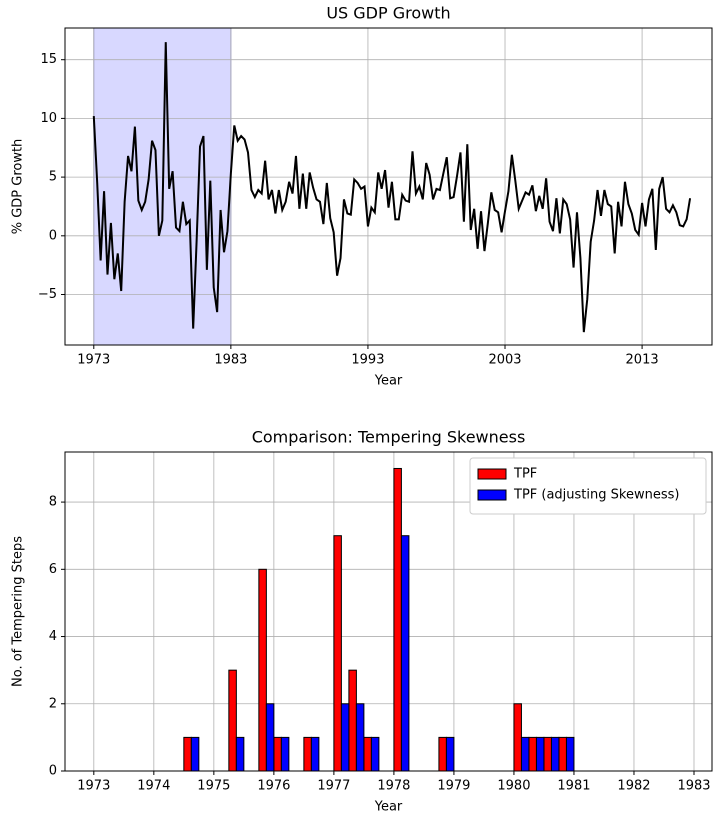 This screenshot has width=713, height=818. What do you see at coordinates (53, 177) in the screenshot?
I see `y-tick-label: 5` at bounding box center [53, 177].